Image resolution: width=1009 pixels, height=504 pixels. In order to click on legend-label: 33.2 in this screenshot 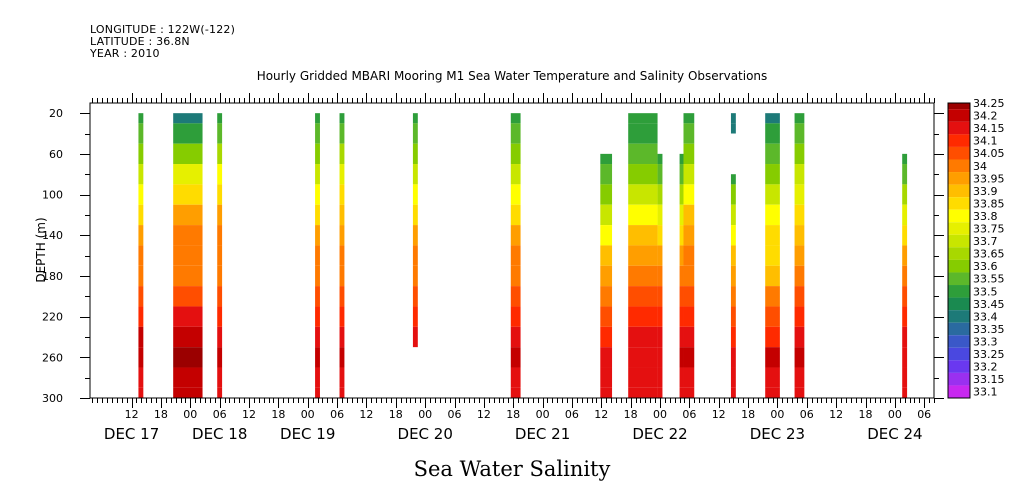, I will do `click(985, 367)`.